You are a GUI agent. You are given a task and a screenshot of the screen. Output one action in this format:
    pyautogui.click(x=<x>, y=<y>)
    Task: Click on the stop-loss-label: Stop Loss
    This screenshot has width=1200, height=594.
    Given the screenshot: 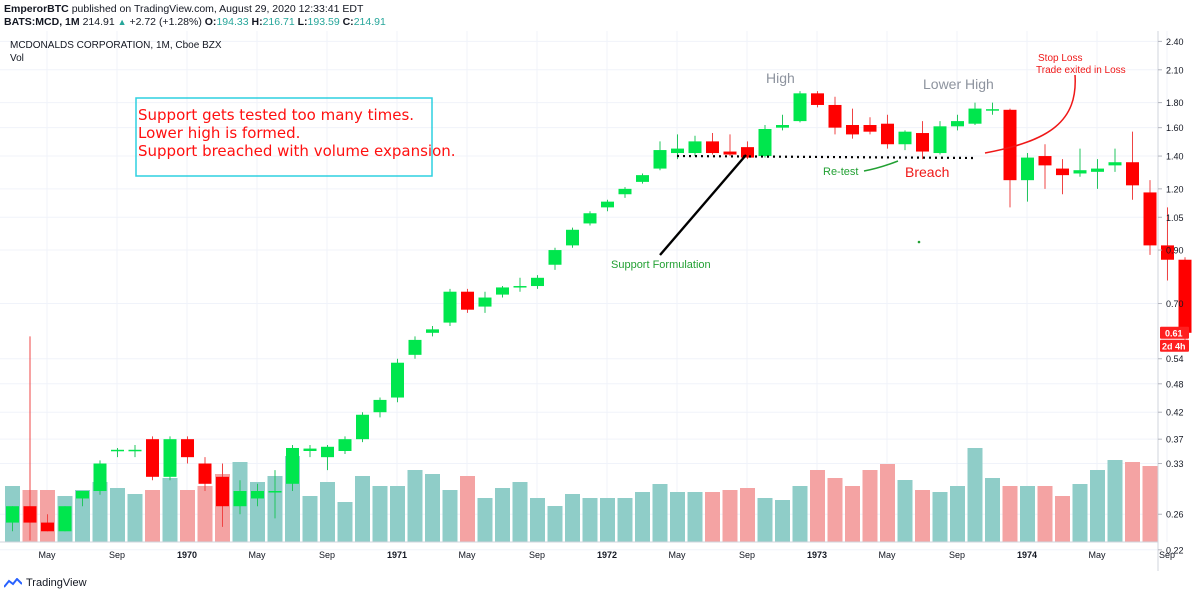 What is the action you would take?
    pyautogui.click(x=1060, y=58)
    